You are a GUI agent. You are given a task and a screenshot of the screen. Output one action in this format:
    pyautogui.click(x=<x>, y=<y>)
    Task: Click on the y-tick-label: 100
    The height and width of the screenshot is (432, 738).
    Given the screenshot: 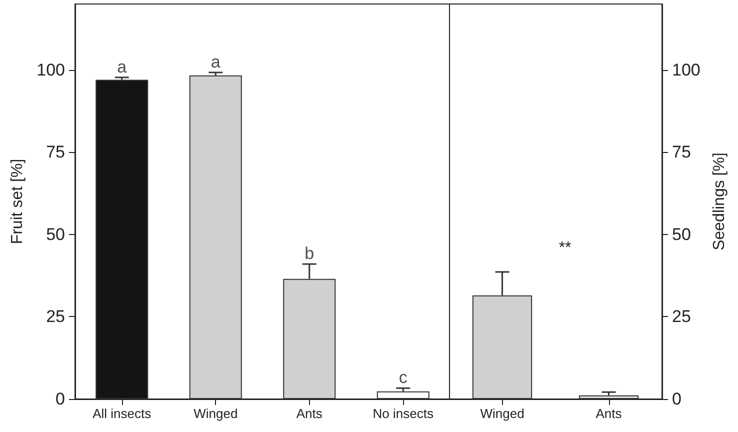 What is the action you would take?
    pyautogui.click(x=50, y=70)
    